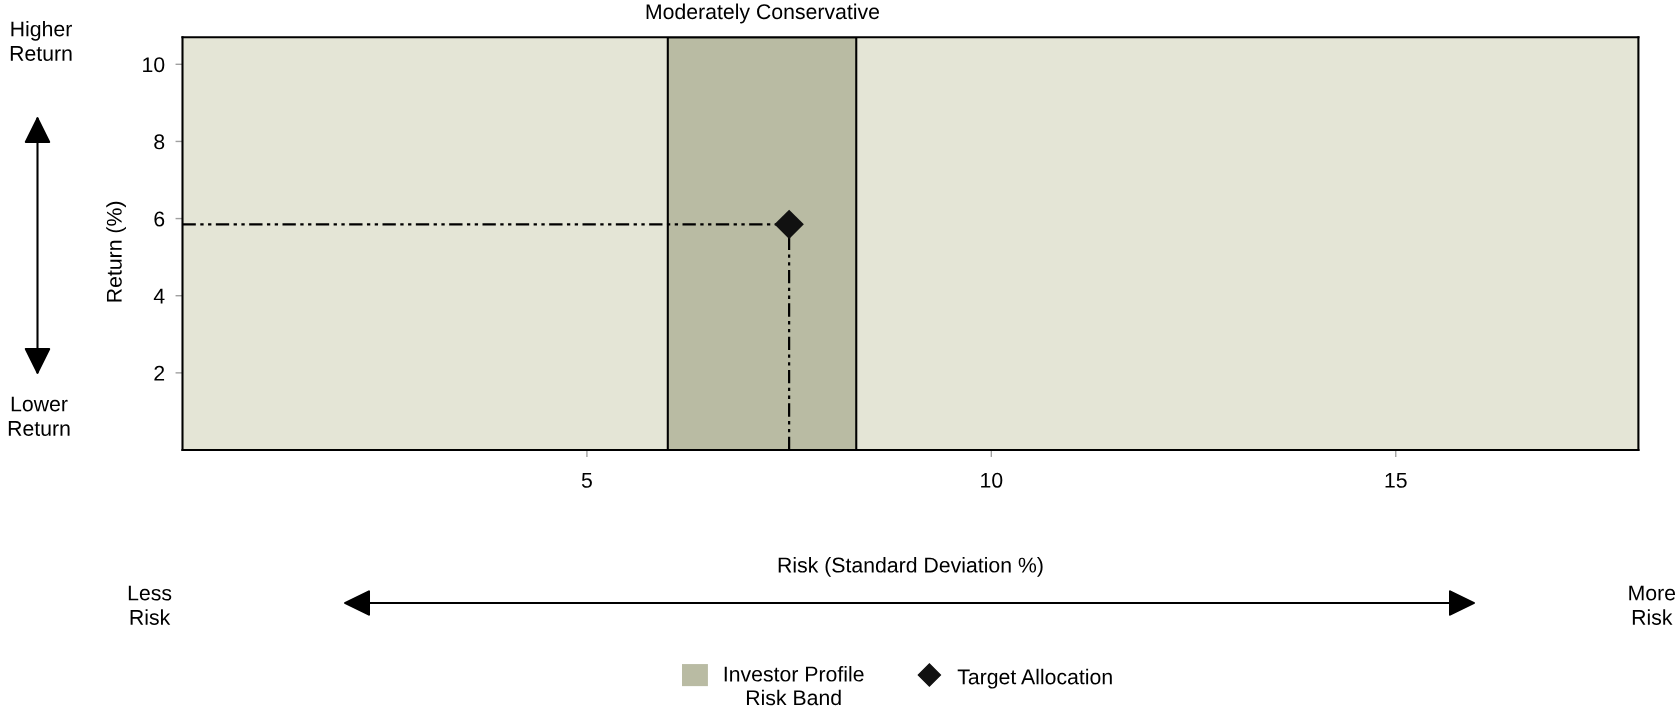 This screenshot has width=1680, height=715. What do you see at coordinates (39, 416) in the screenshot?
I see `text: Lower Return` at bounding box center [39, 416].